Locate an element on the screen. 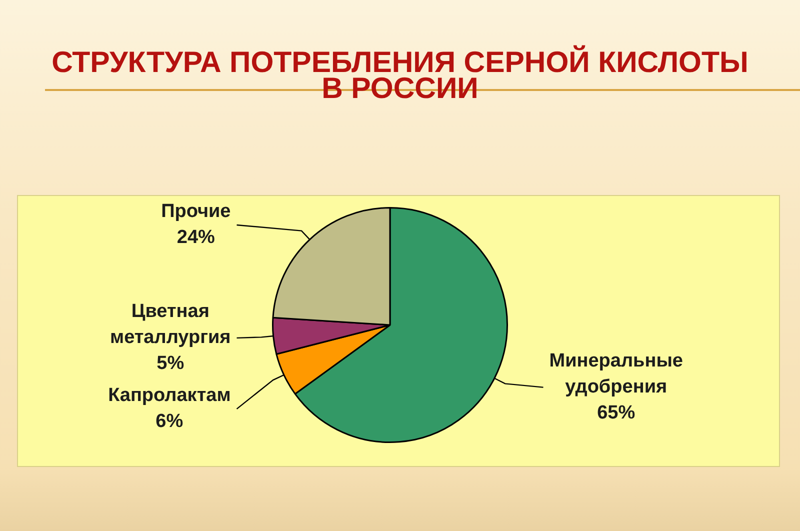 The width and height of the screenshot is (800, 531). data-label: 5% is located at coordinates (170, 363).